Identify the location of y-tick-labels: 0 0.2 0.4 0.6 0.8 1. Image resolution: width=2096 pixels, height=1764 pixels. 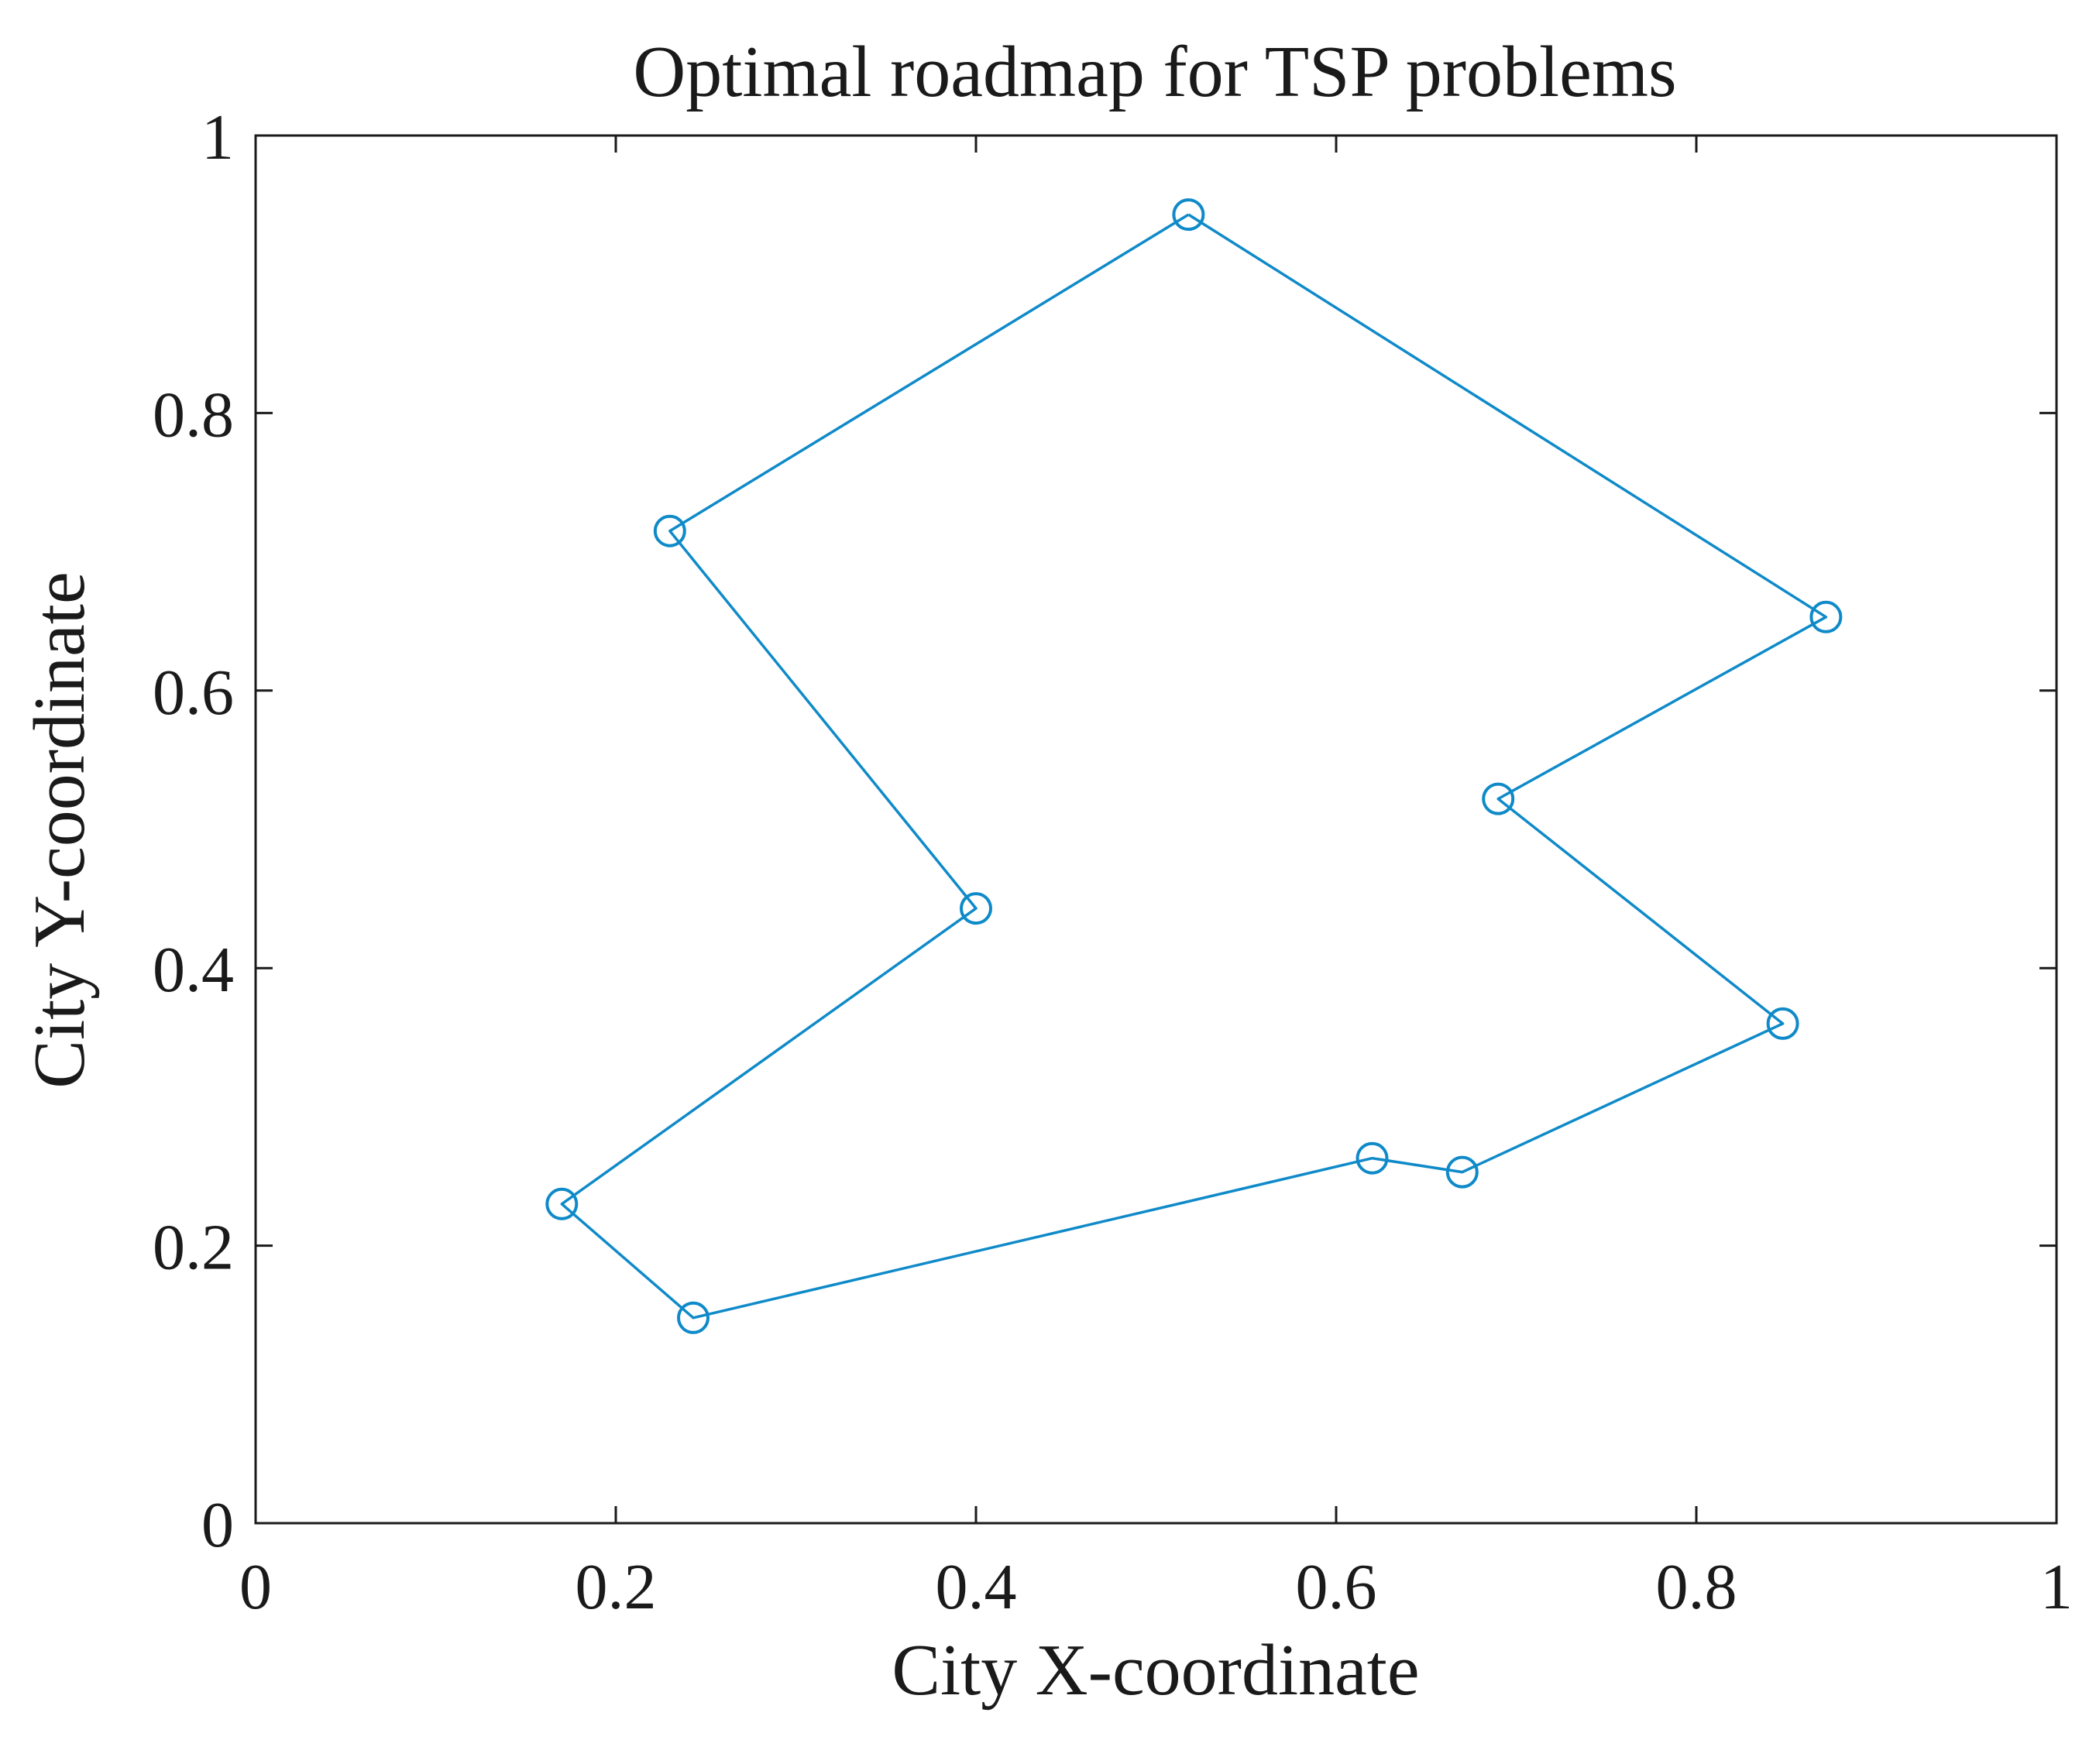
(193, 831).